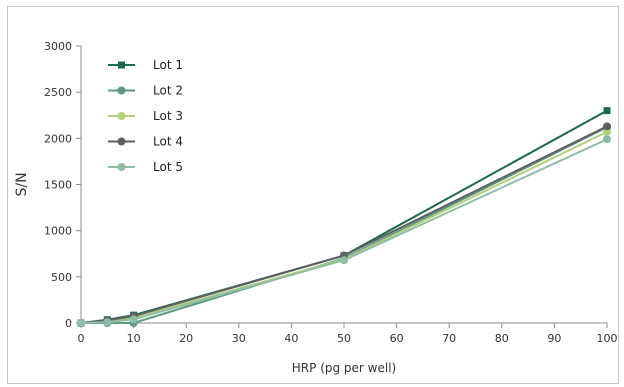 The image size is (624, 387). Describe the element at coordinates (168, 142) in the screenshot. I see `legend-label: Lot 4` at that location.